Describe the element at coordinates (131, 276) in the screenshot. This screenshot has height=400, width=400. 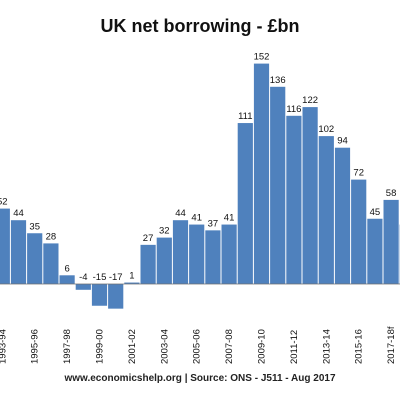
I see `data-label: 1` at that location.